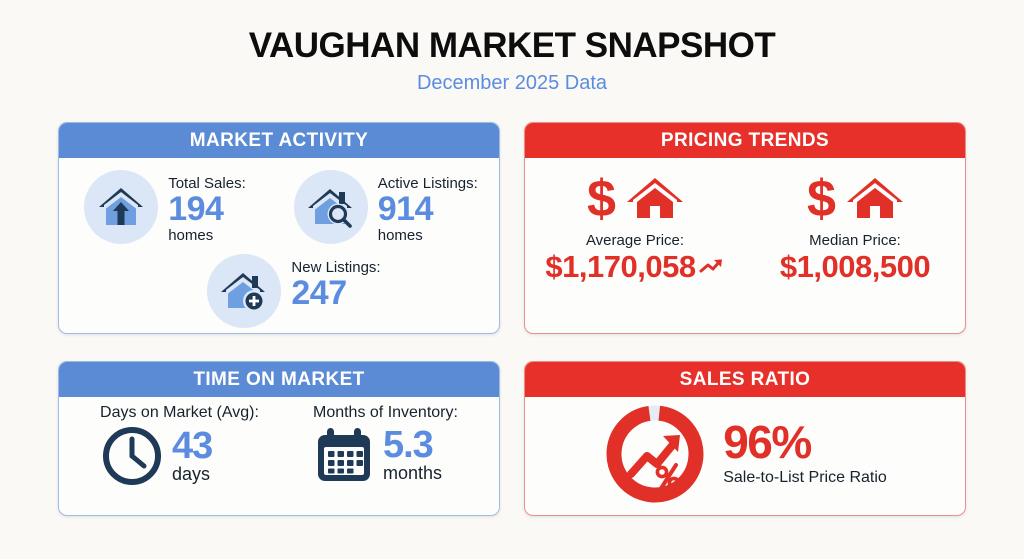 Image resolution: width=1024 pixels, height=559 pixels. I want to click on metric-median-price: $ Median Price: $1,008,500, so click(855, 227).